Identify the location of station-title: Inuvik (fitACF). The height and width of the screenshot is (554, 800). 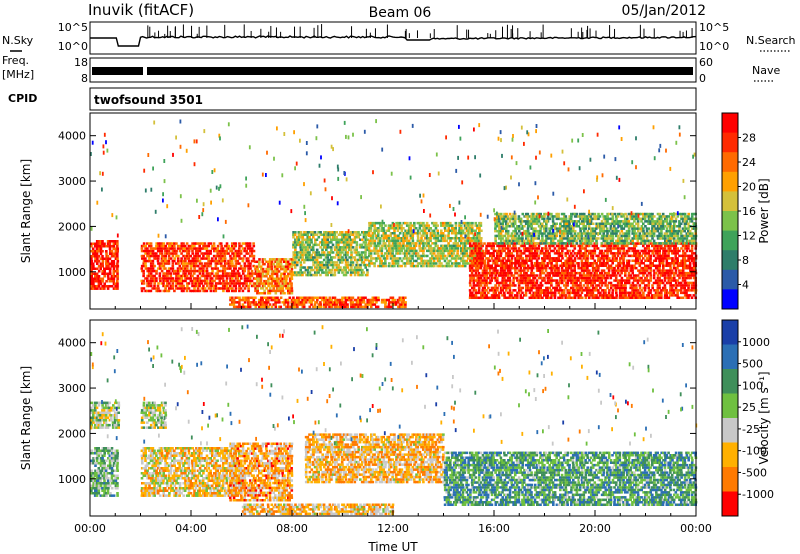
(141, 10).